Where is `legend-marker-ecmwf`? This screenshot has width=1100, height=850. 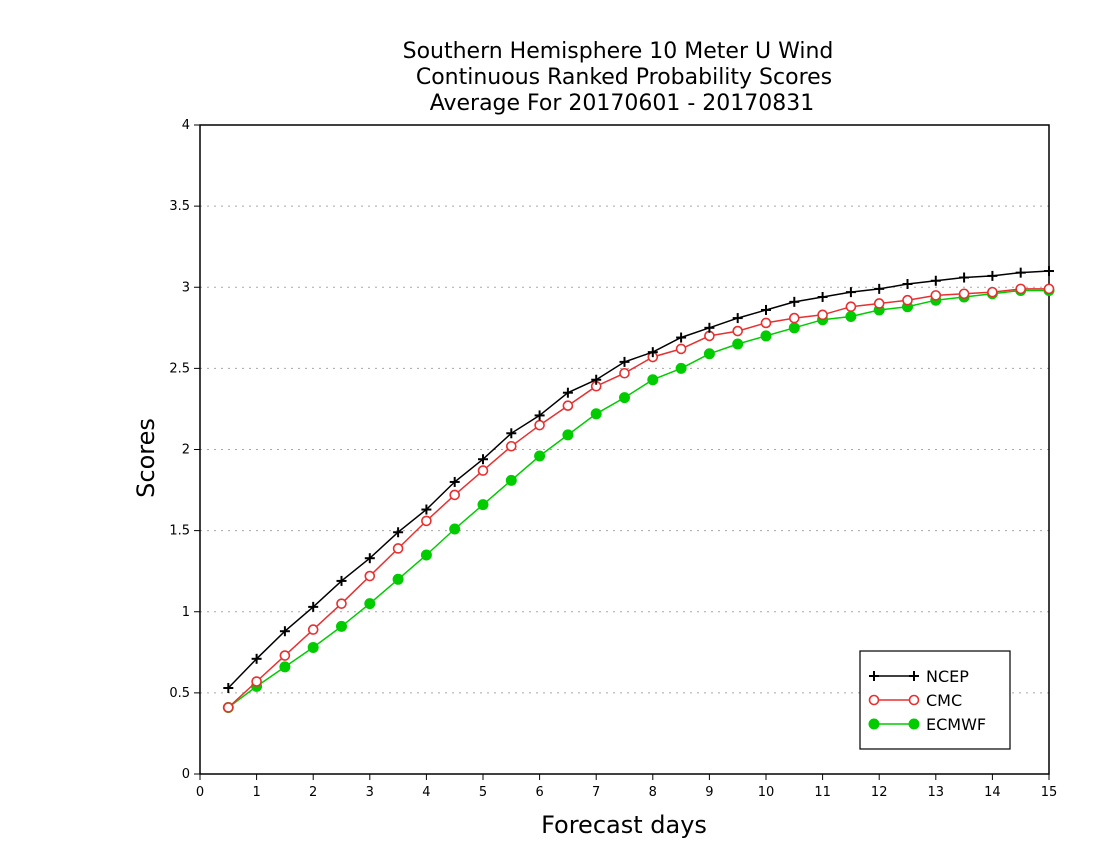
legend-marker-ecmwf is located at coordinates (914, 724).